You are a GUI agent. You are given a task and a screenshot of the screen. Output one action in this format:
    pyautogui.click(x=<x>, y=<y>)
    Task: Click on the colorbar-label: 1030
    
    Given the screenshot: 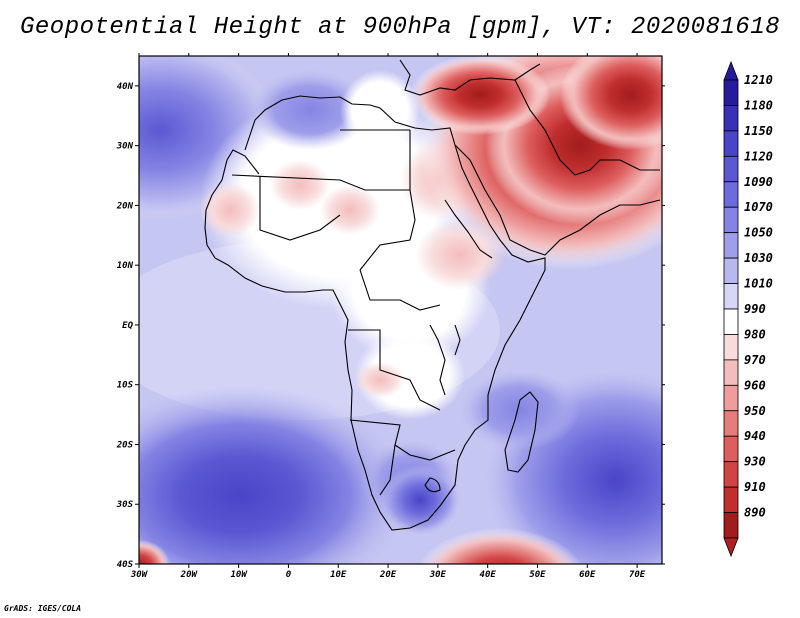 What is the action you would take?
    pyautogui.click(x=758, y=258)
    